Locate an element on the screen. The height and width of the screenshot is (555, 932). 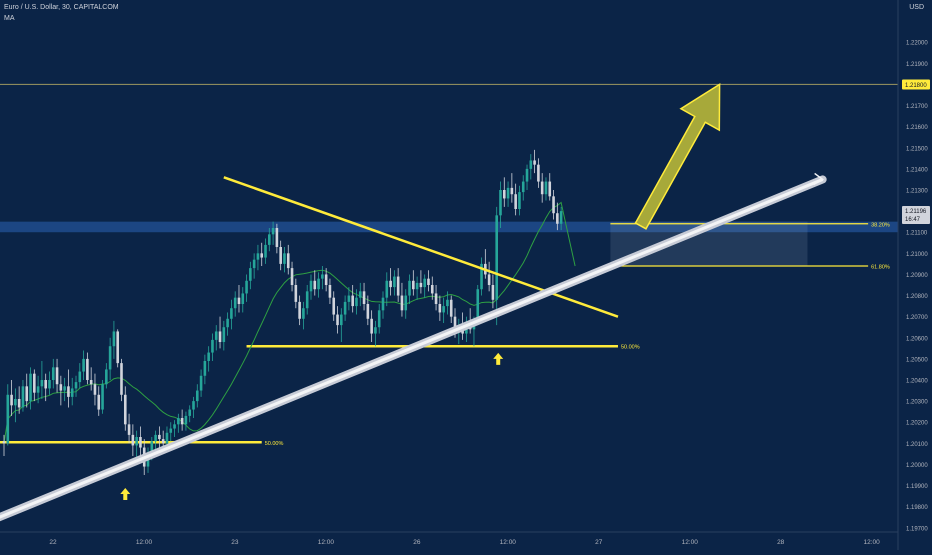
y-tick-label: 1.20000 is located at coordinates (917, 466).